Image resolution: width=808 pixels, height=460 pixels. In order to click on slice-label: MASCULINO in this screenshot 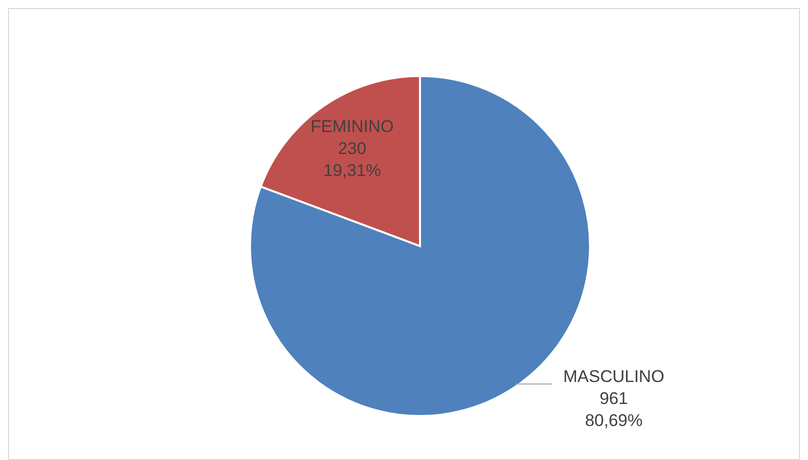, I will do `click(613, 376)`.